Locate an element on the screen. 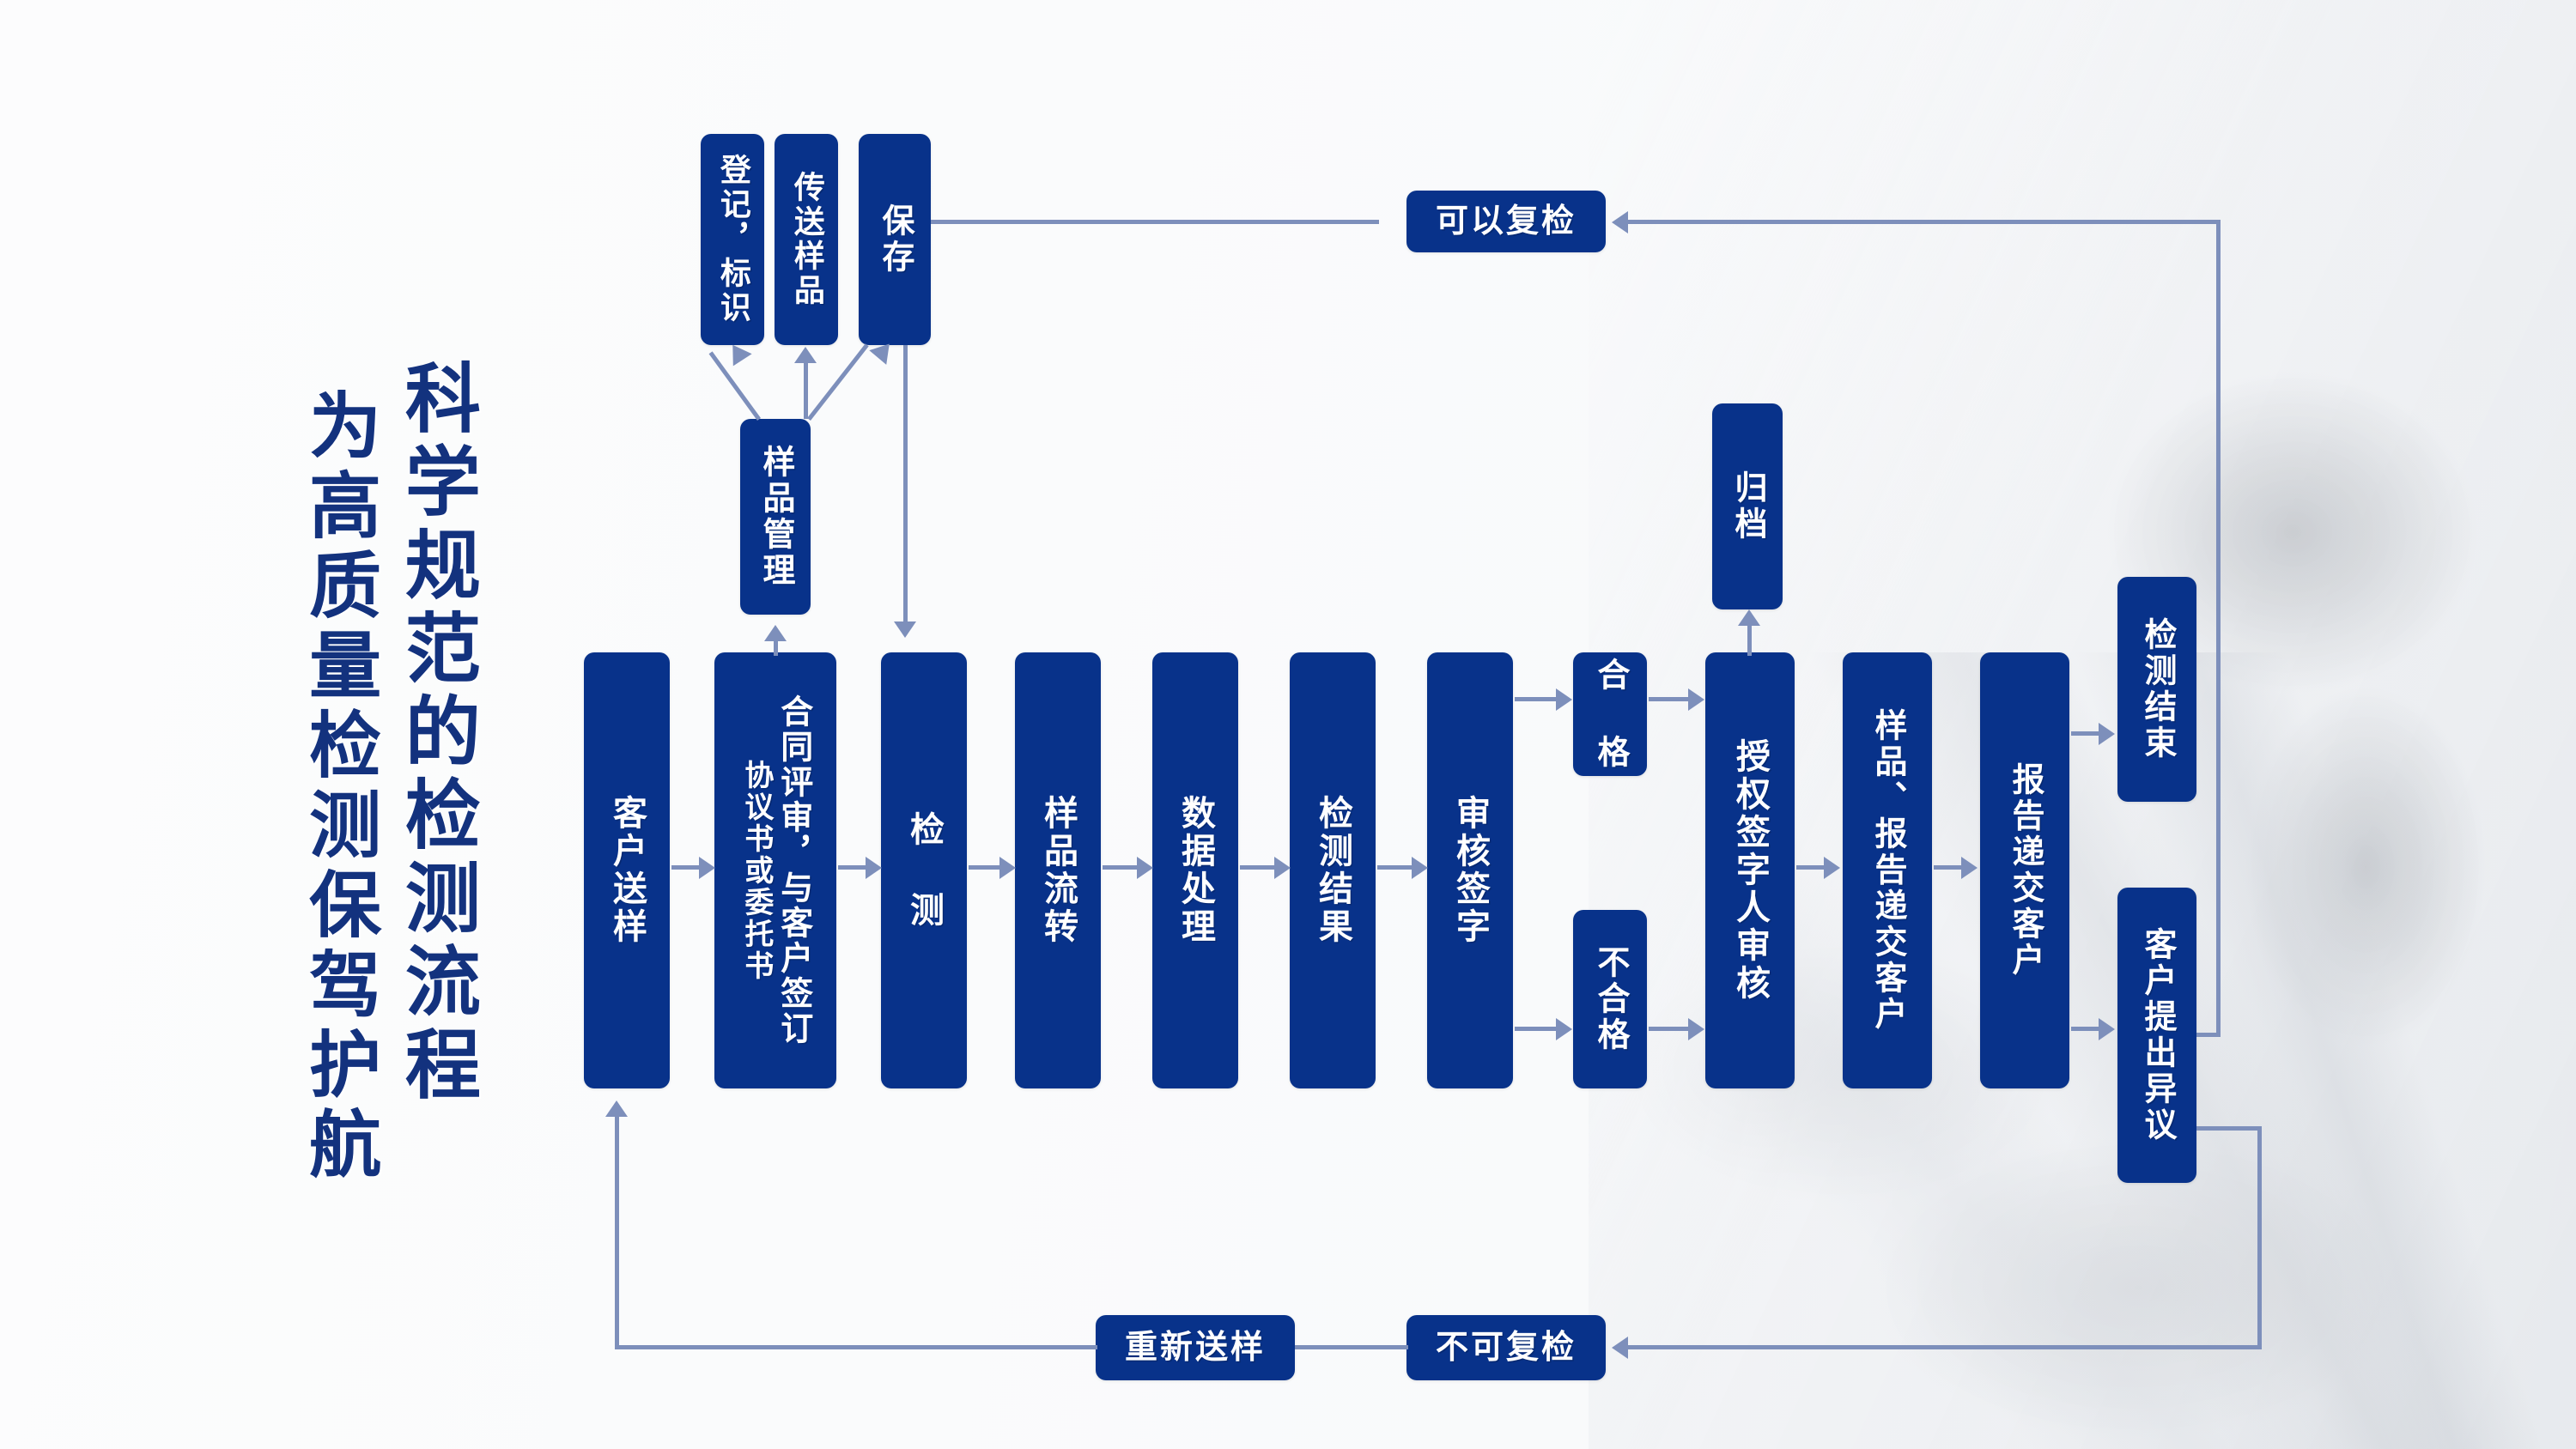 The height and width of the screenshot is (1449, 2576). node-recheck-yes-label: 可以复检 is located at coordinates (1506, 221).